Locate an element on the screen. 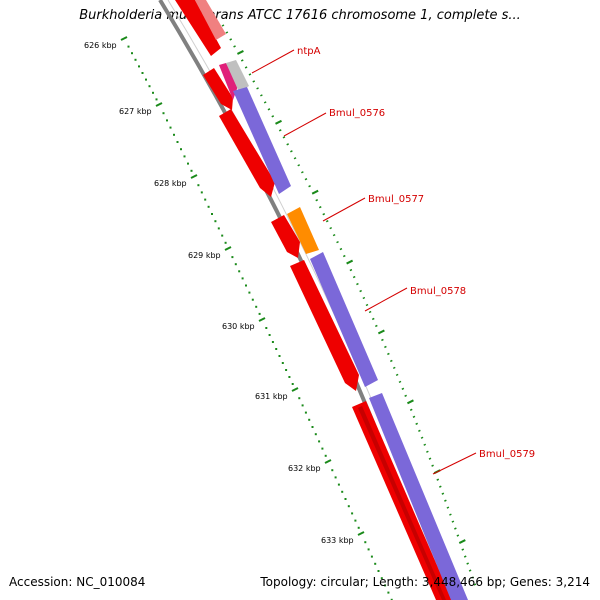 The image size is (600, 600). cds-segment-bmul0576 is located at coordinates (247, 153).